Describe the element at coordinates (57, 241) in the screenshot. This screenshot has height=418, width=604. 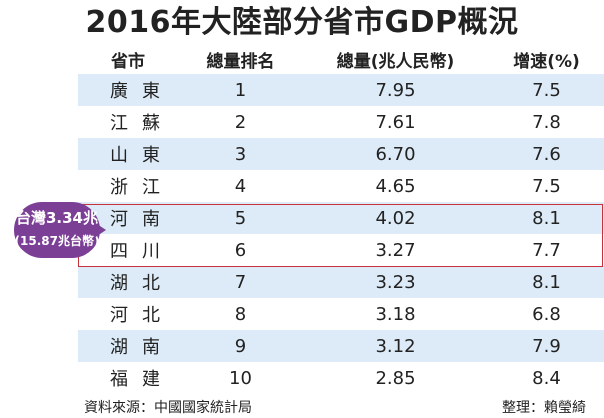
I see `callout-line2: (15.87兆台幣)` at that location.